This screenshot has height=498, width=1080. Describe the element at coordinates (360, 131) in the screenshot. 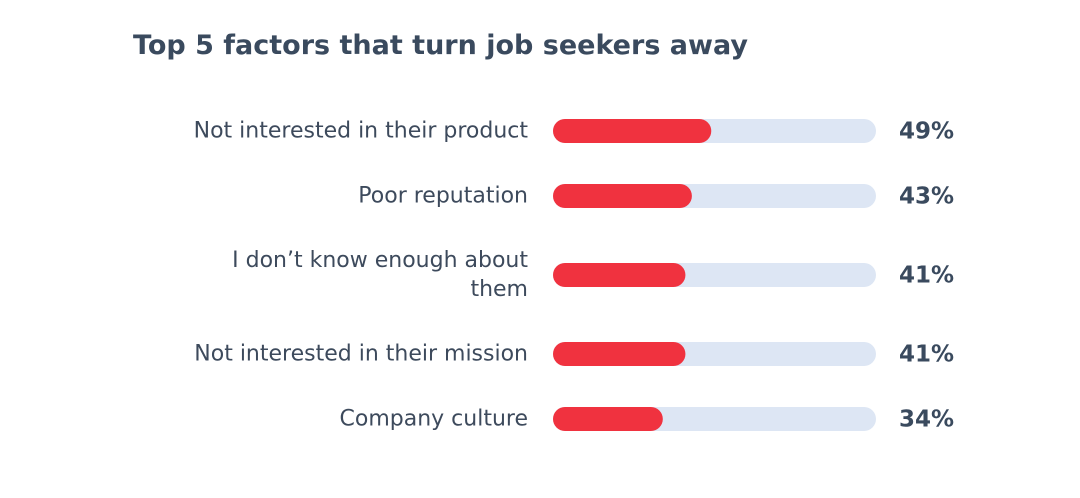

I see `category-label: Not interested in their product` at that location.